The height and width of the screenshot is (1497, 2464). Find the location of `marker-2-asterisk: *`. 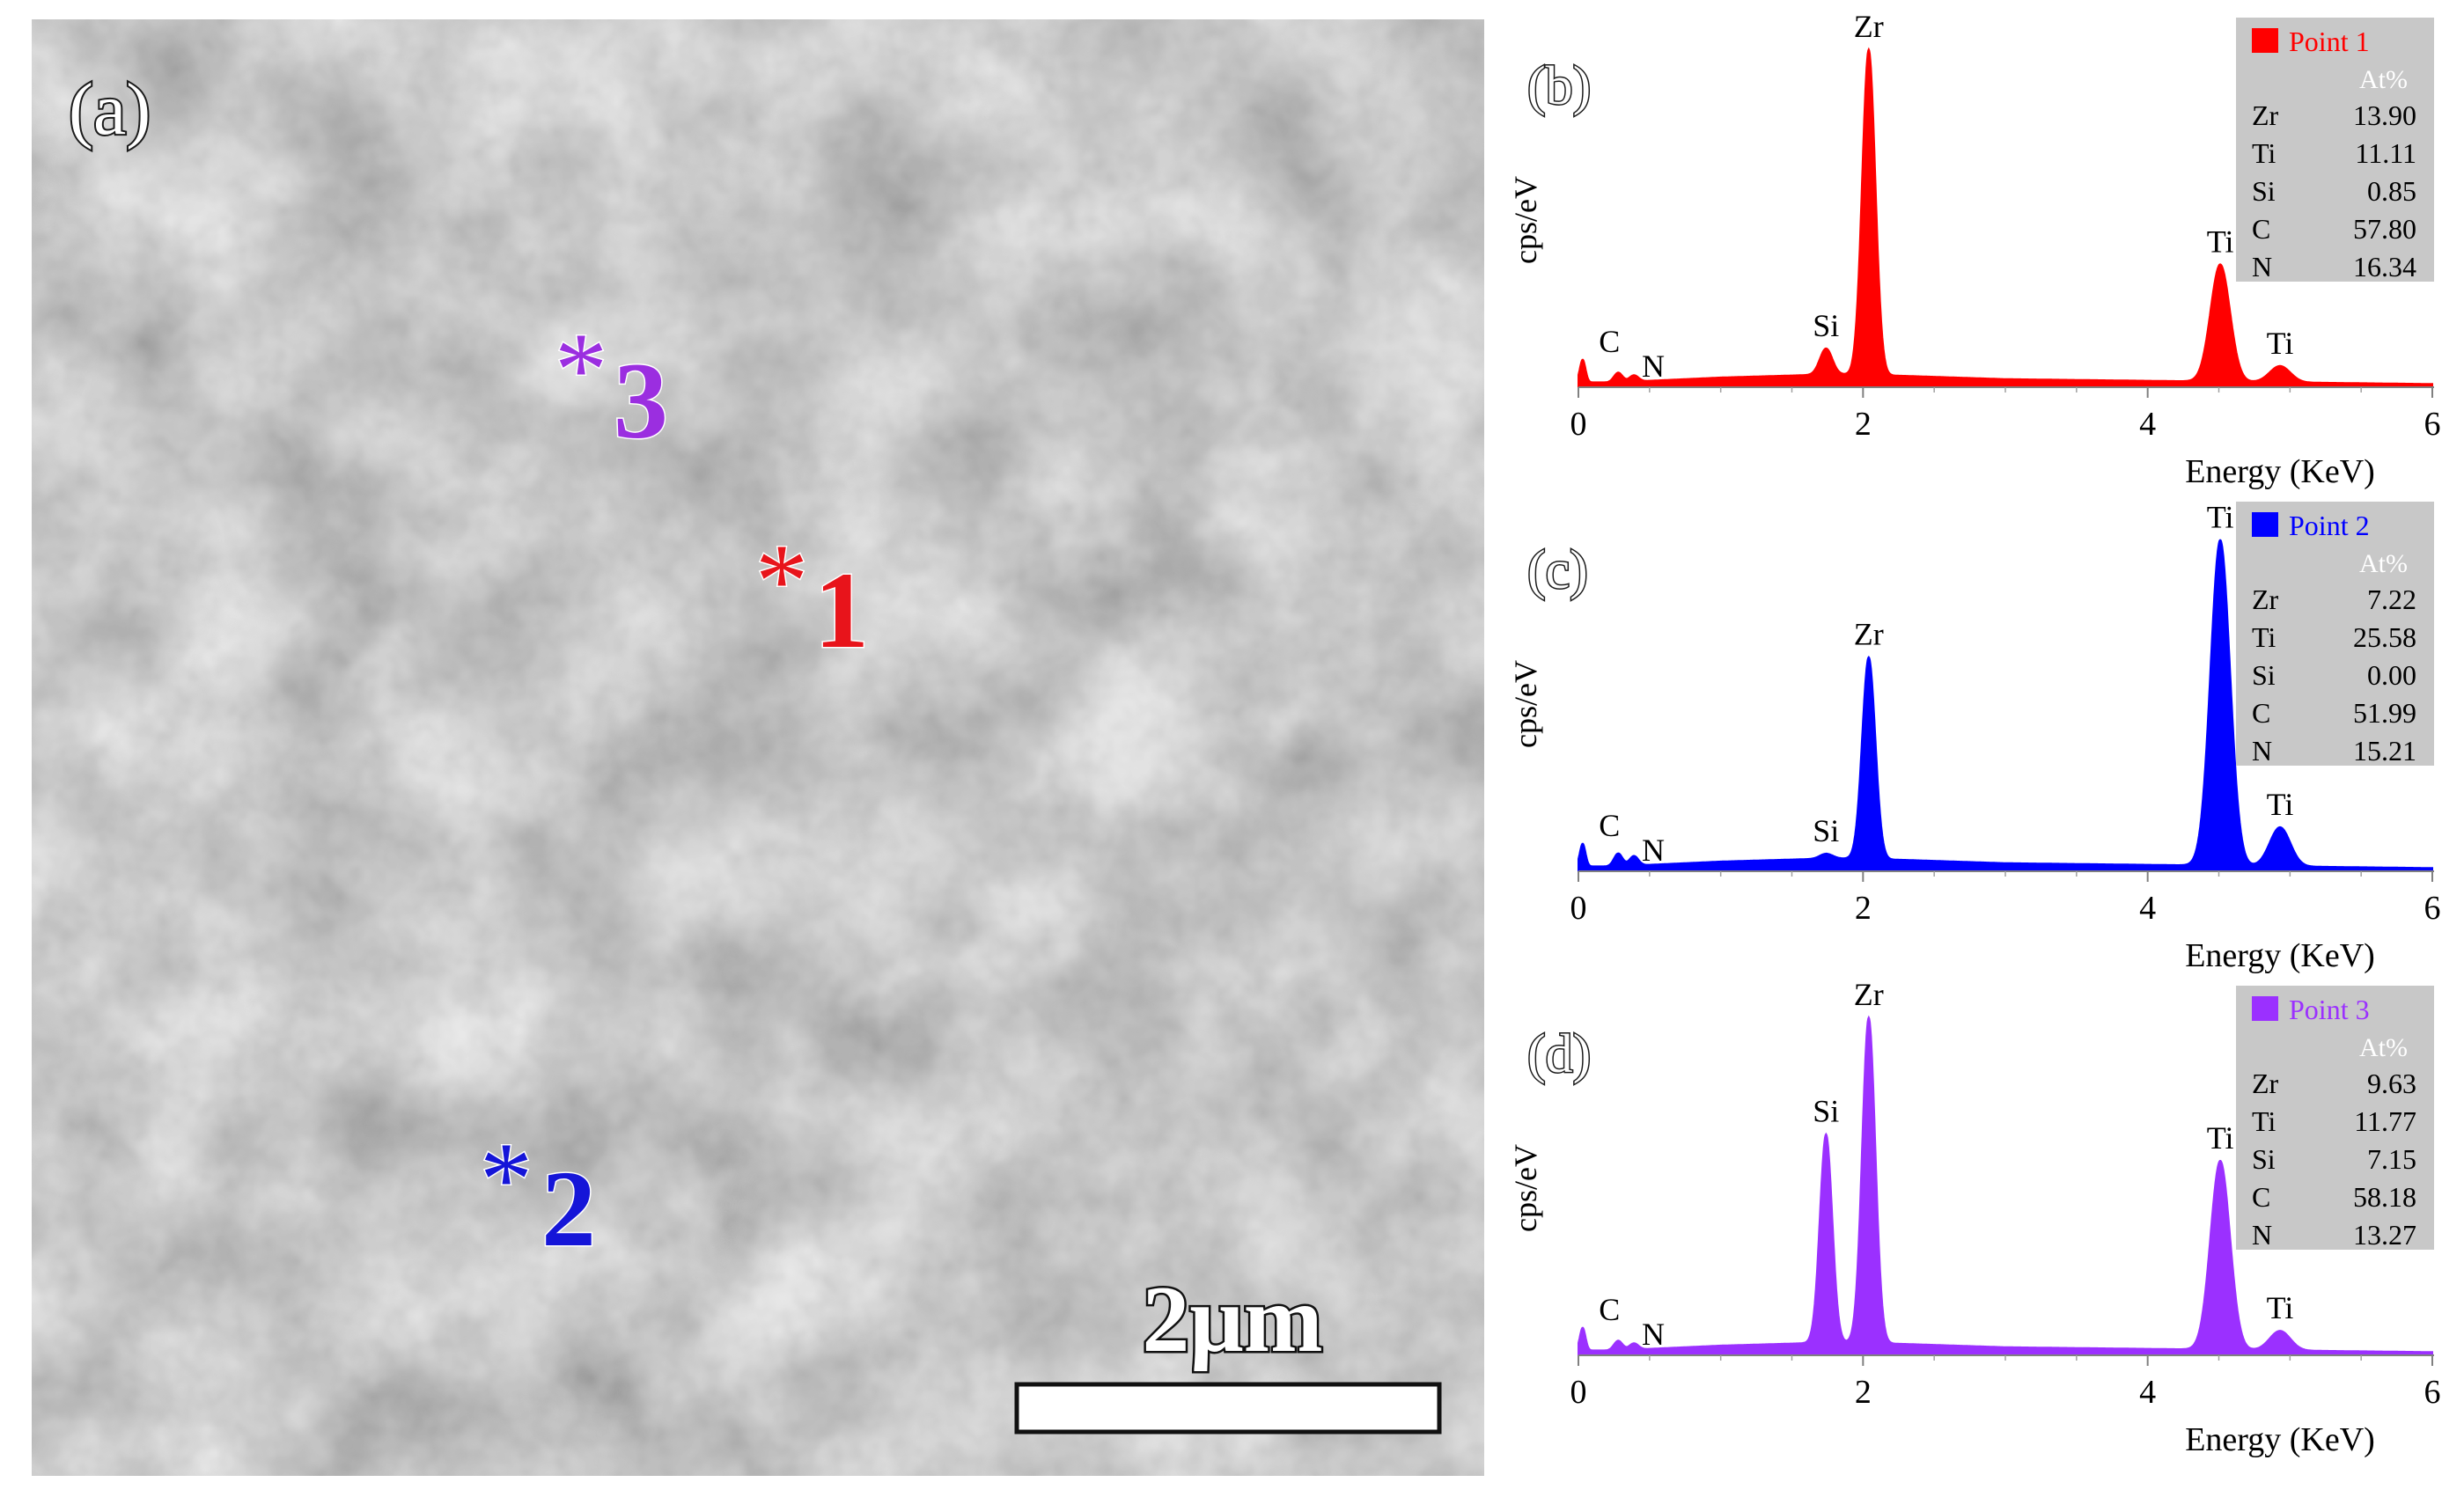

marker-2-asterisk: * is located at coordinates (506, 1178).